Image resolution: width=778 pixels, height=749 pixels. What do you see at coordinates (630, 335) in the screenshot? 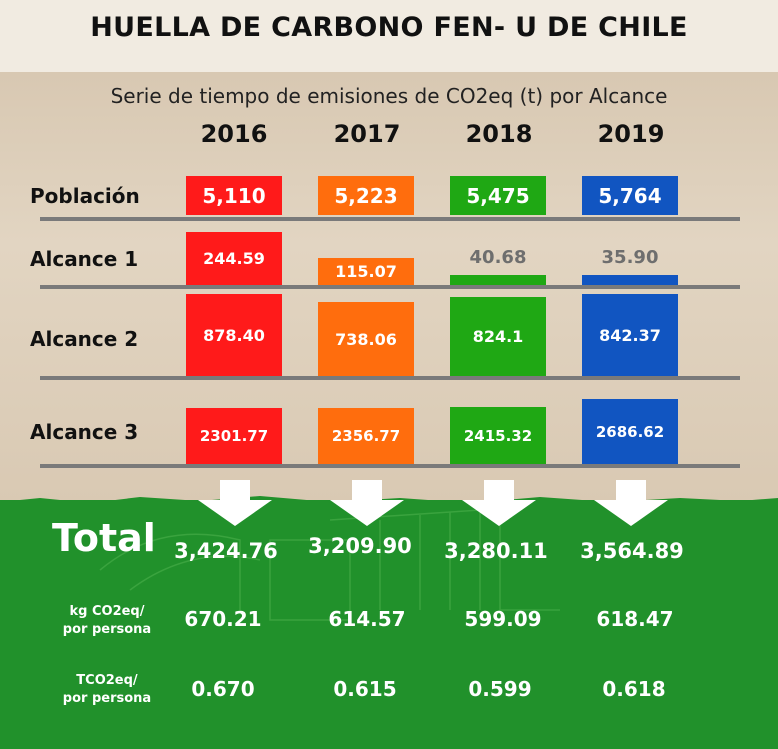
I see `alcance2-cell: 842.37` at bounding box center [630, 335].